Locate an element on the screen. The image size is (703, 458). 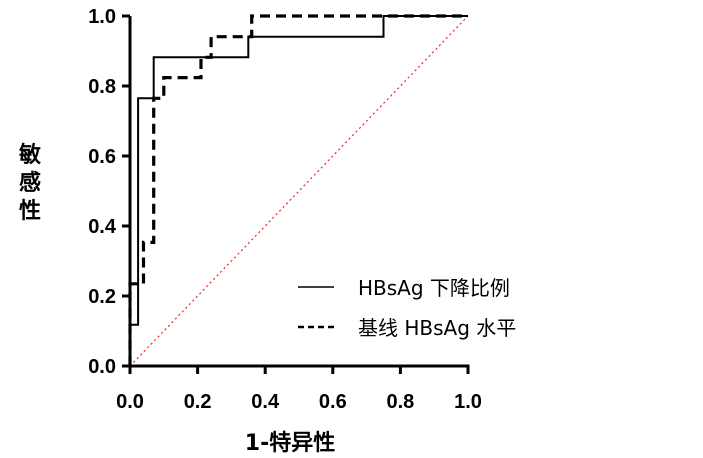
x-axis-title: 1-特异性 is located at coordinates (290, 443).